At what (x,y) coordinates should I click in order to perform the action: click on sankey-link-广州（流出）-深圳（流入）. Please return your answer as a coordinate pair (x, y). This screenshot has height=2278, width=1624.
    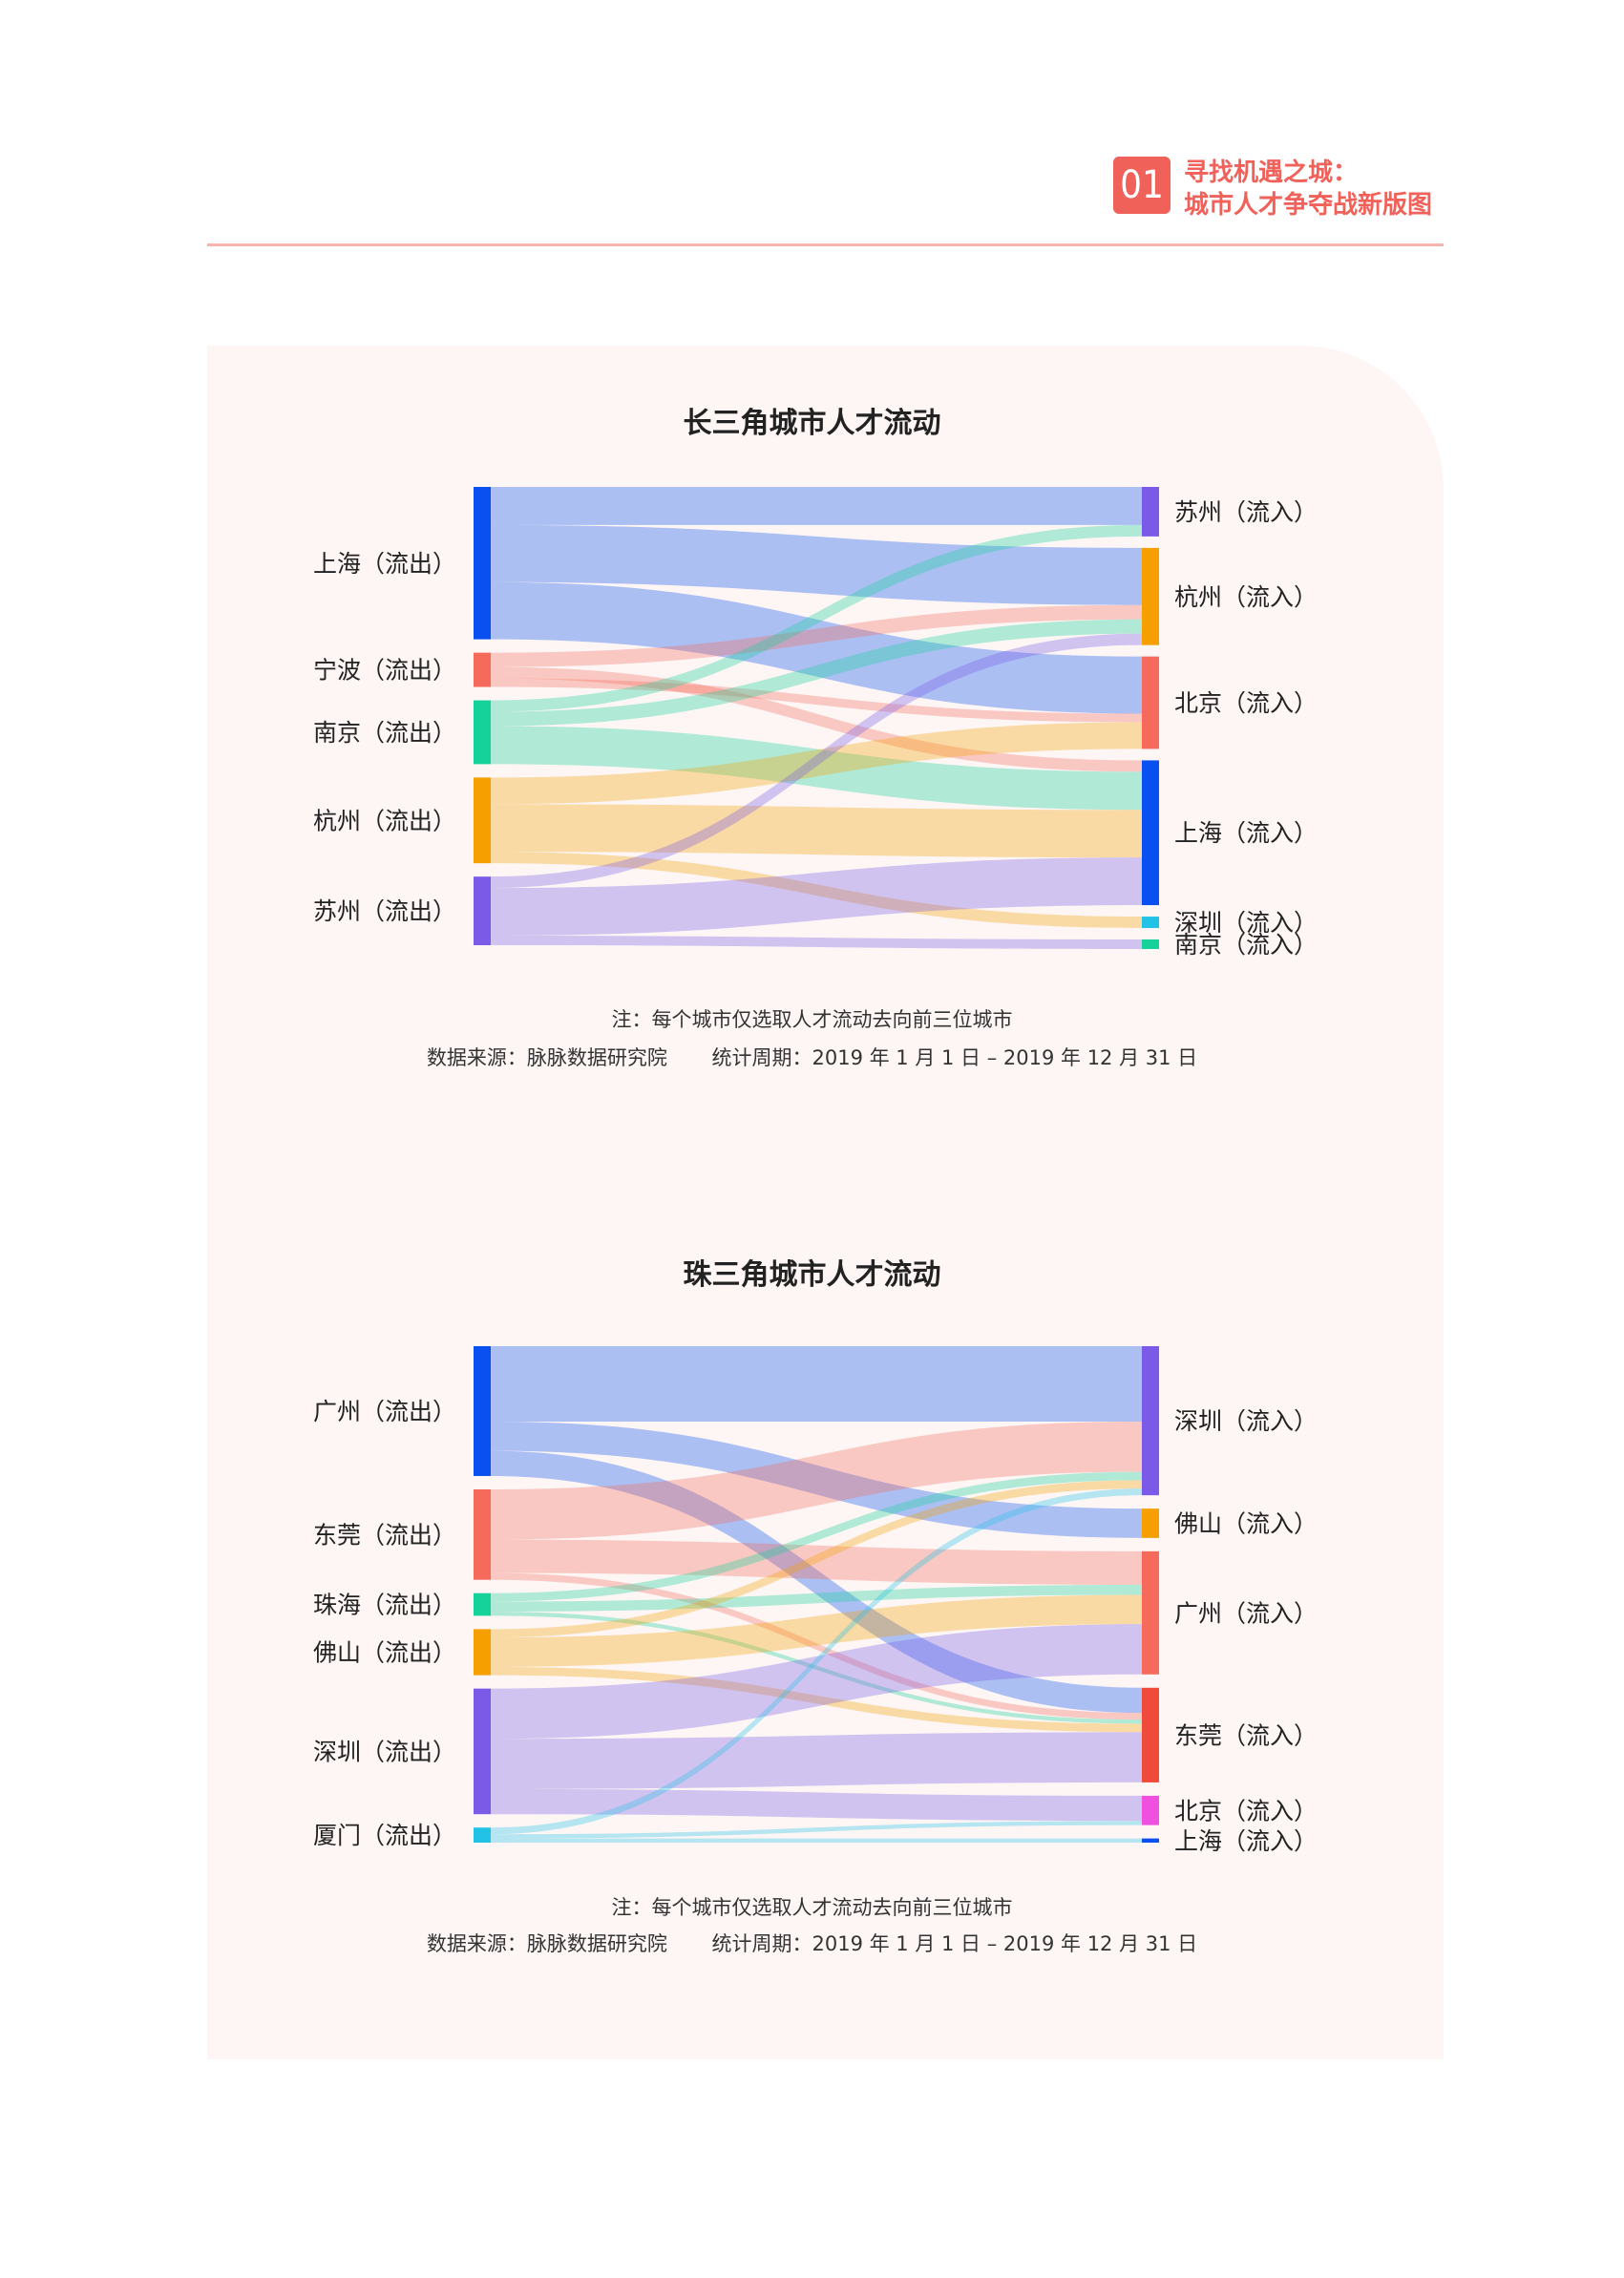
    Looking at the image, I should click on (816, 1384).